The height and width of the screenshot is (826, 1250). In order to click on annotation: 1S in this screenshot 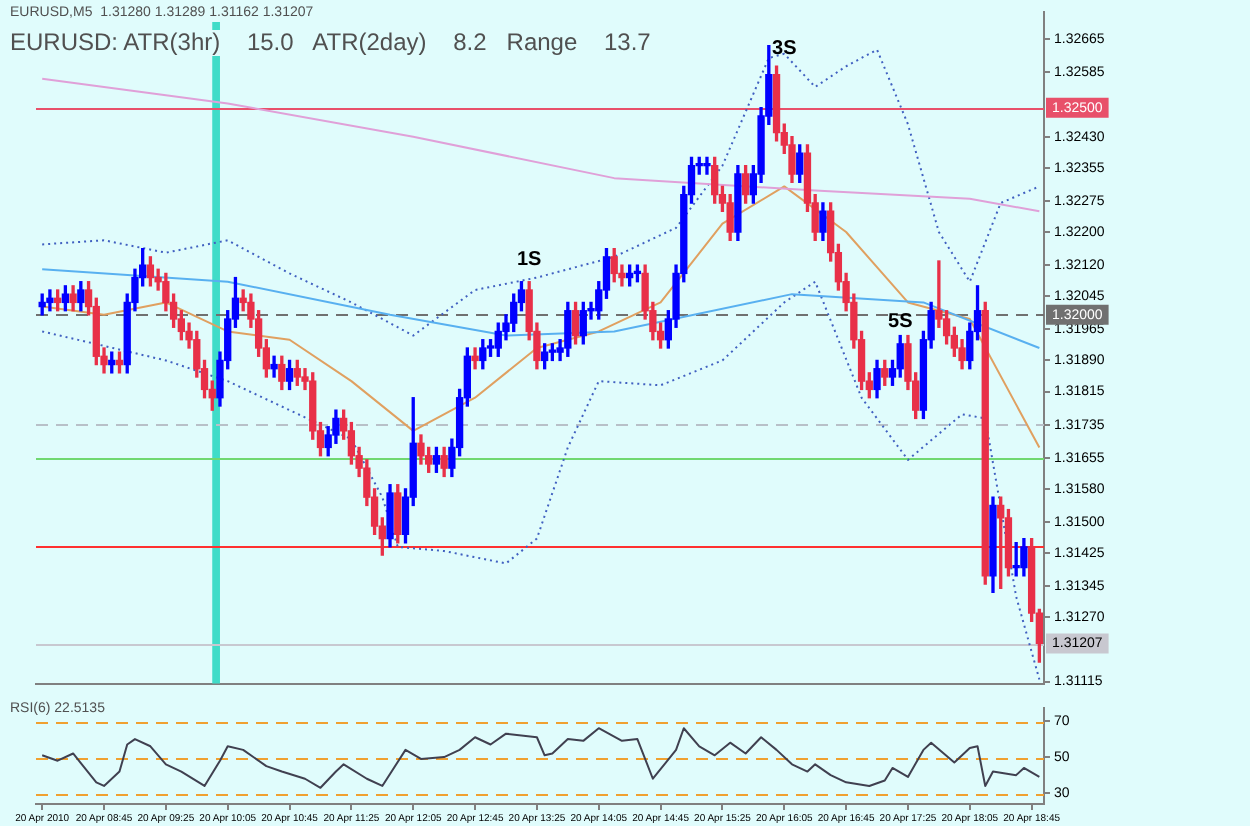, I will do `click(529, 259)`.